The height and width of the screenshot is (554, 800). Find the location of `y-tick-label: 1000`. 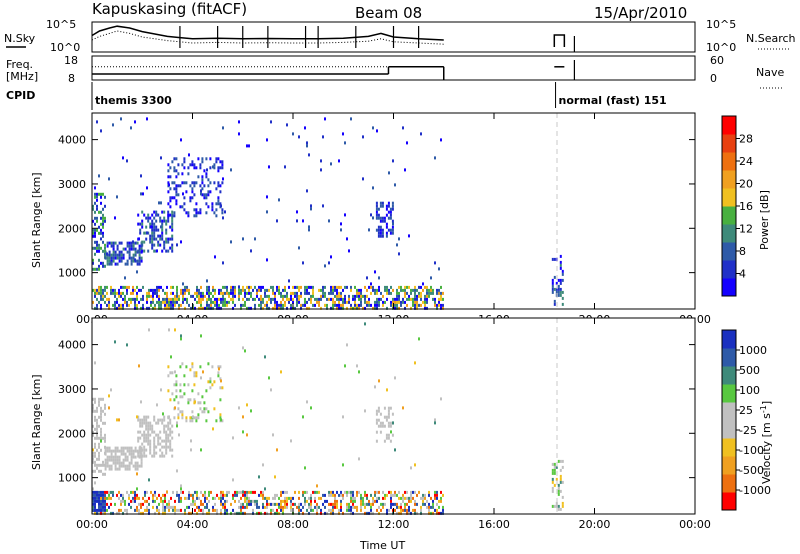

y-tick-label: 1000 is located at coordinates (72, 273).